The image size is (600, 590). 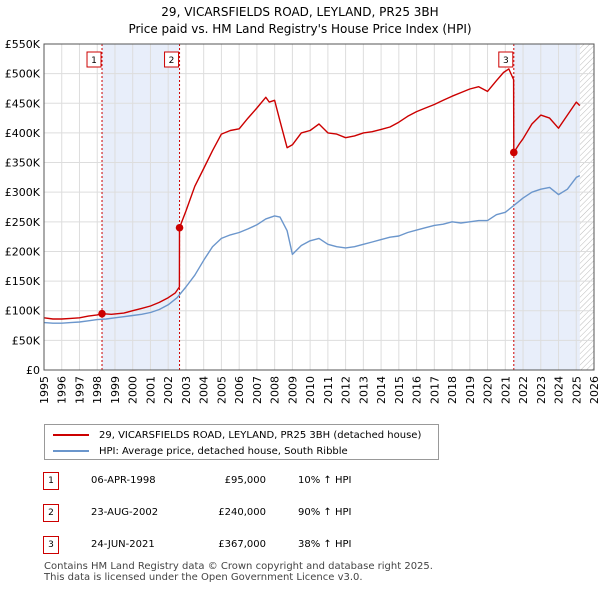 I want to click on y-tick-label: £250K, so click(x=23, y=222).